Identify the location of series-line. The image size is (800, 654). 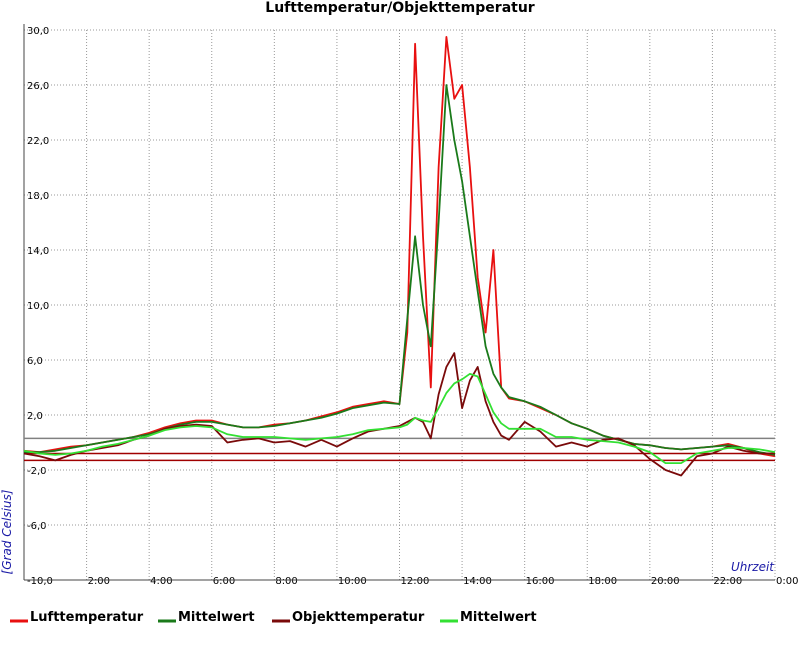
(399, 418).